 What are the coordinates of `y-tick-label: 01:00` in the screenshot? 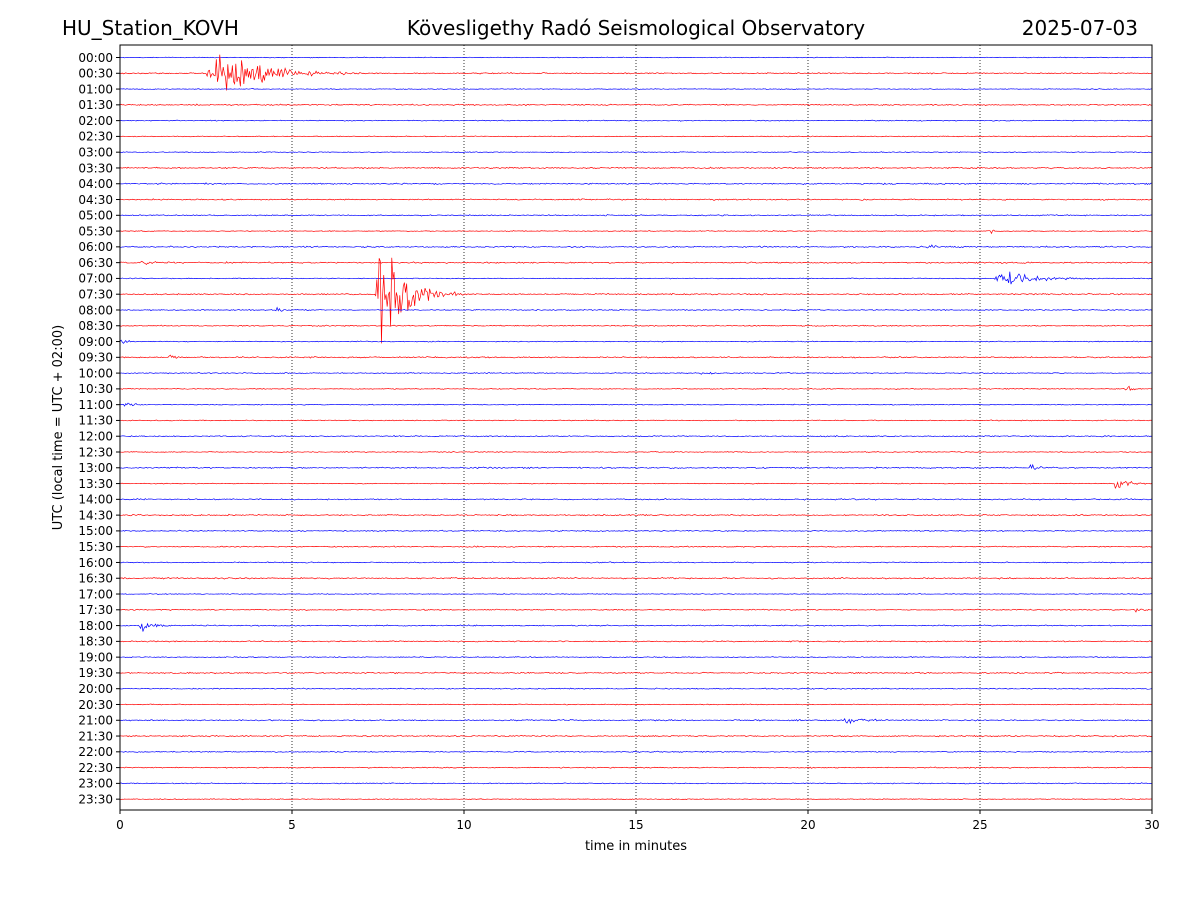 It's located at (95, 89).